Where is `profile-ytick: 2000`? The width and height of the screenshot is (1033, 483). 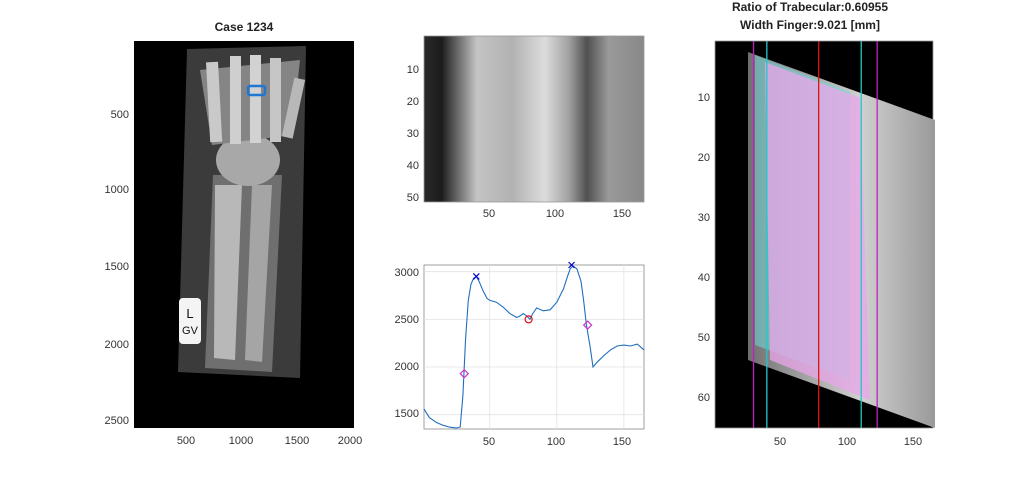
profile-ytick: 2000 is located at coordinates (407, 367).